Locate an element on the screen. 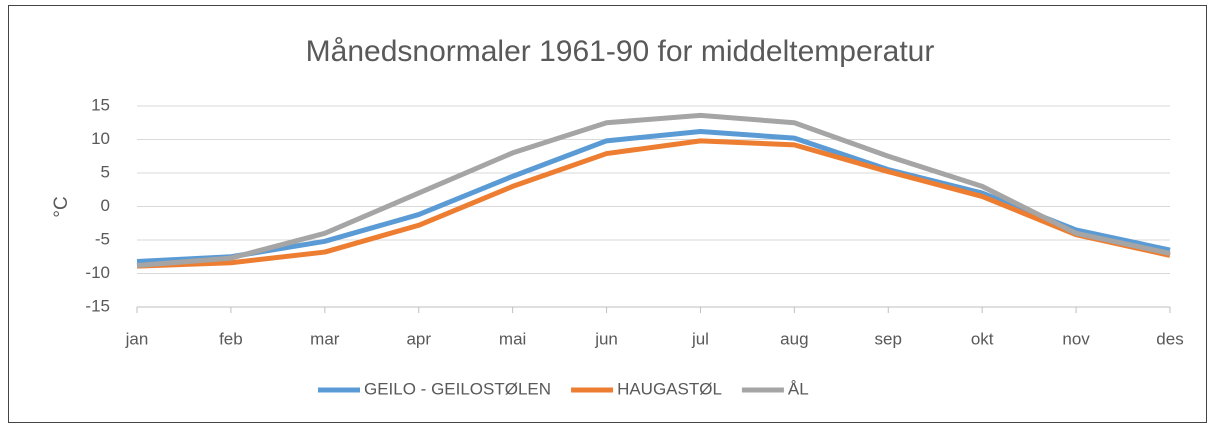  x-tick-label: des is located at coordinates (1169, 338).